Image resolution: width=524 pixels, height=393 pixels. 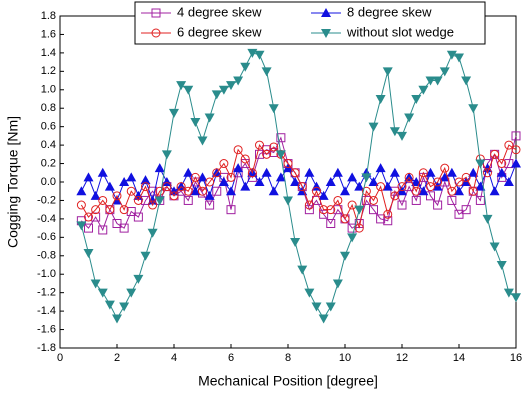 I want to click on x-tick-label: 16, so click(x=516, y=358).